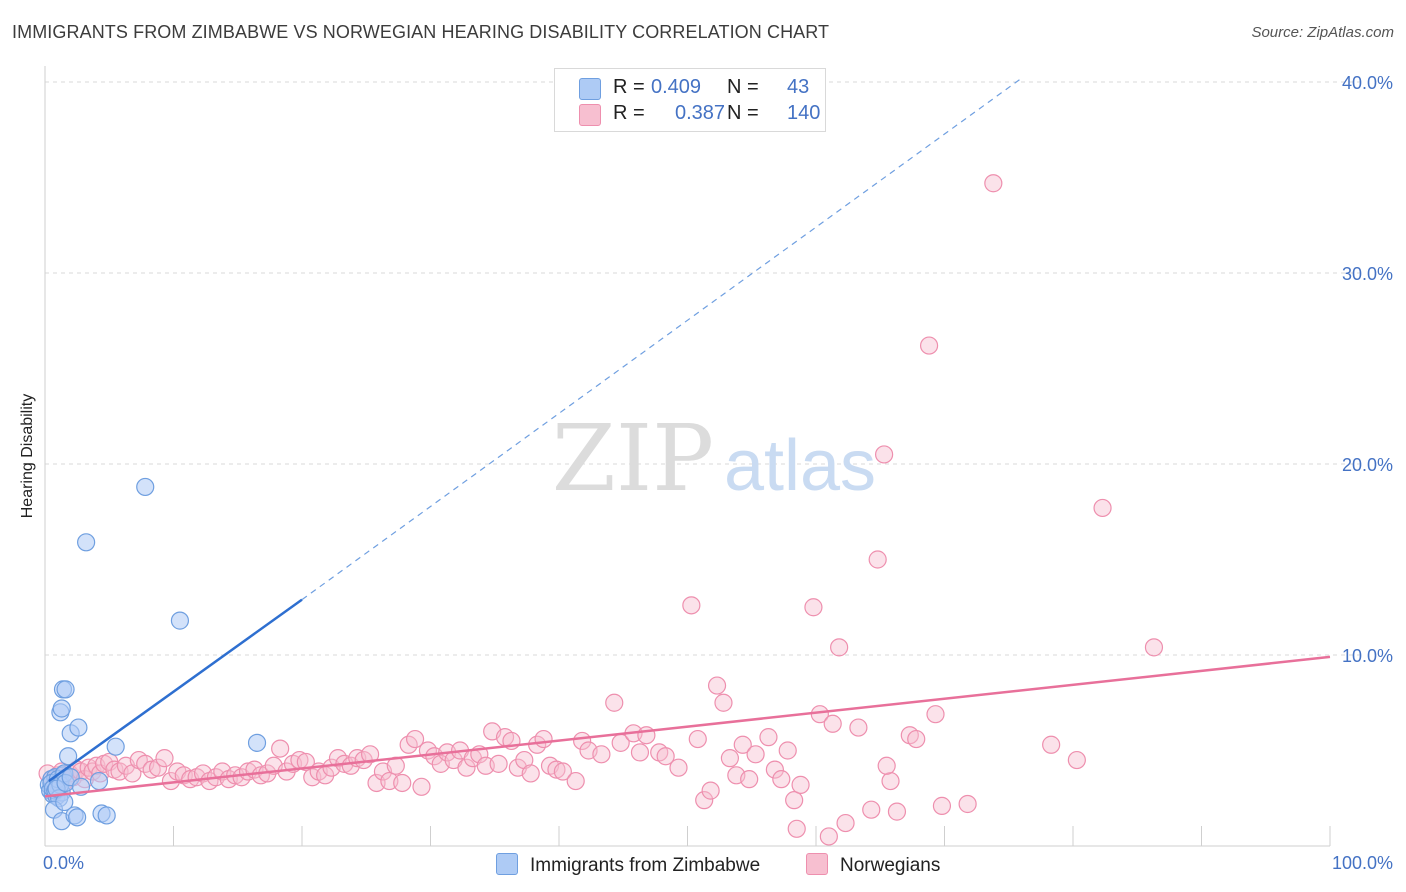 The height and width of the screenshot is (892, 1406). I want to click on watermark-atlas: atlas, so click(800, 466).